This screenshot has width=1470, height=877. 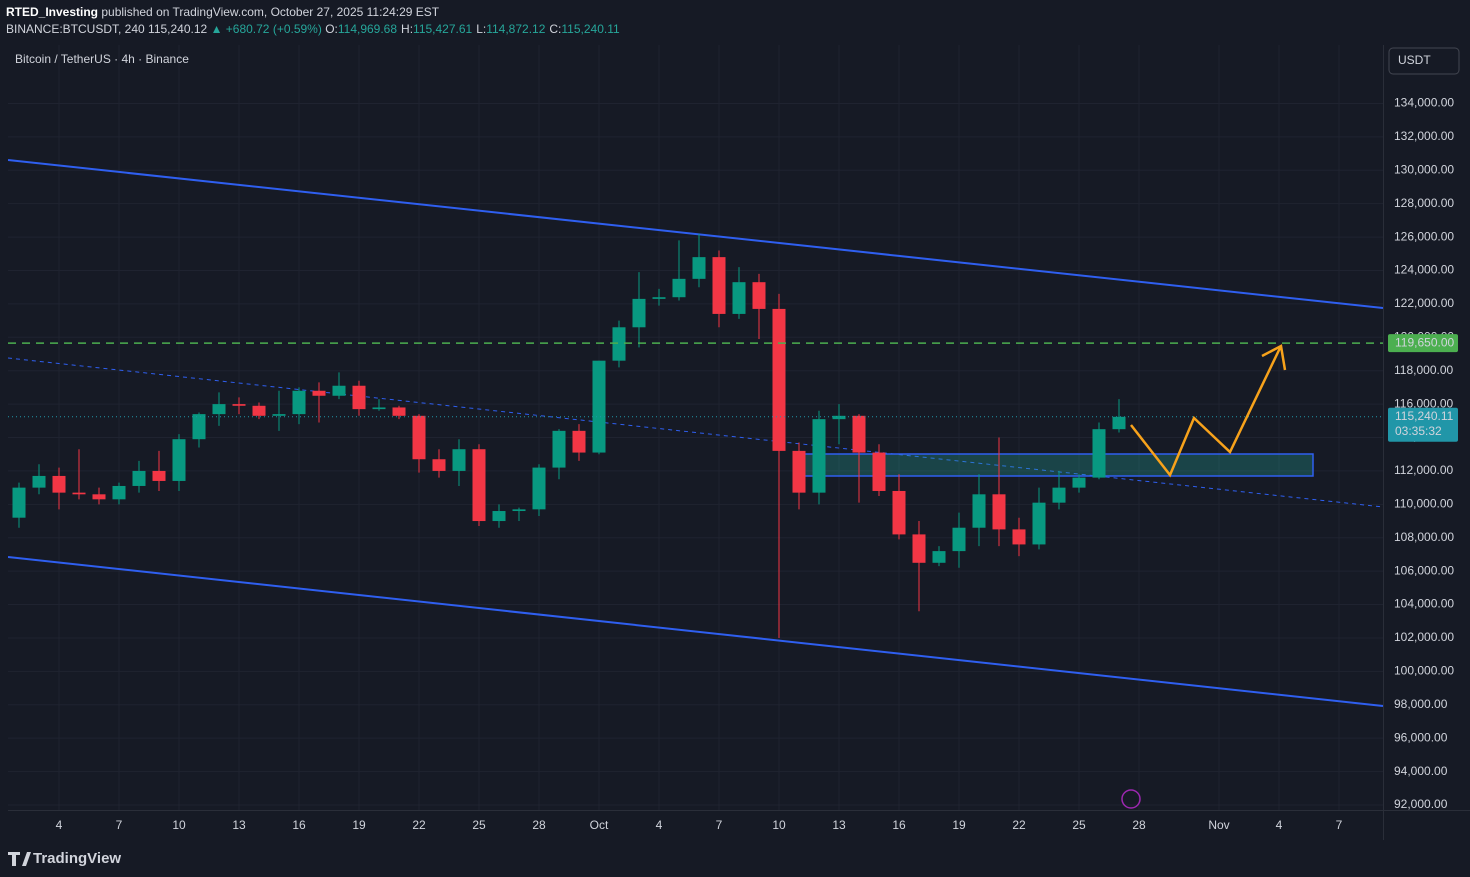 I want to click on y-tick-label: 106,000.00, so click(x=1424, y=570).